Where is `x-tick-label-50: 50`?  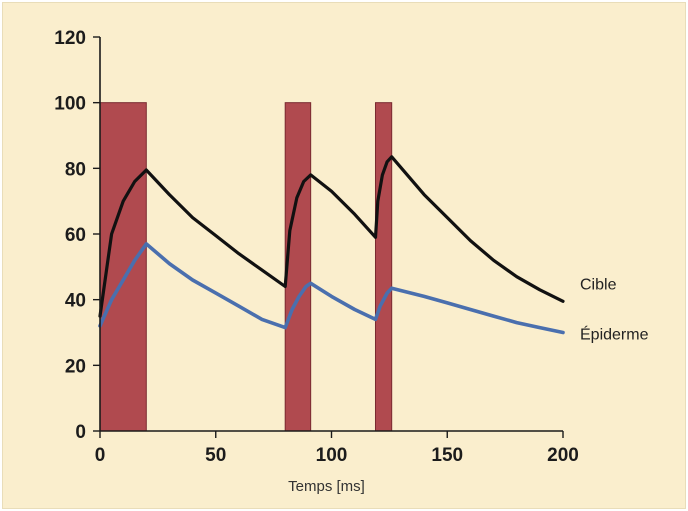 x-tick-label-50: 50 is located at coordinates (215, 455).